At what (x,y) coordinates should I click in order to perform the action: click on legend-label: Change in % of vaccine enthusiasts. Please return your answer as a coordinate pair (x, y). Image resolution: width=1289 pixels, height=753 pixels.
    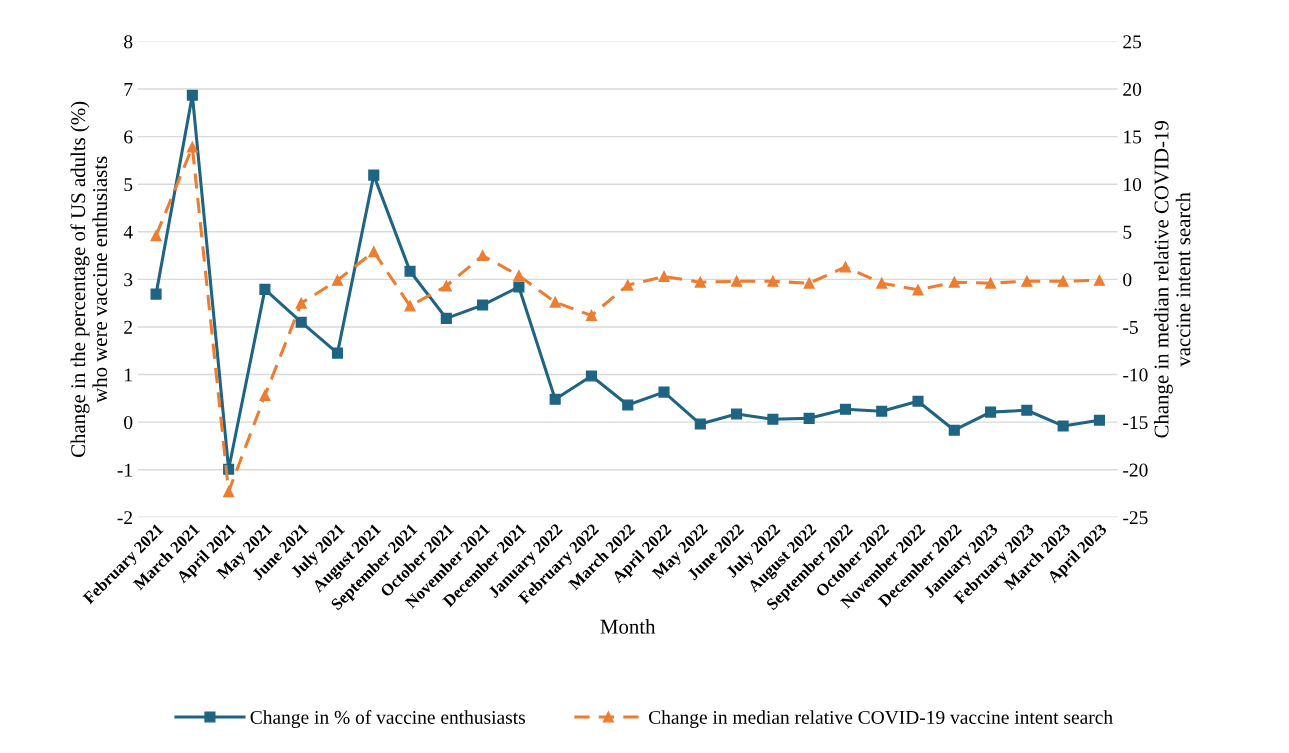
    Looking at the image, I should click on (388, 719).